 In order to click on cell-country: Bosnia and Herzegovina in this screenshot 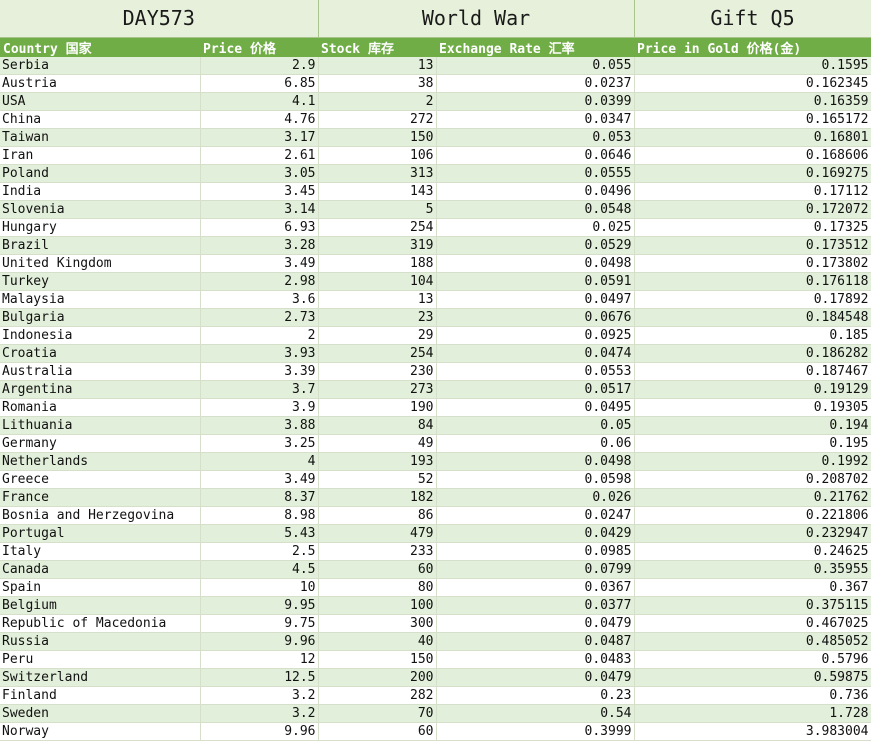, I will do `click(100, 515)`.